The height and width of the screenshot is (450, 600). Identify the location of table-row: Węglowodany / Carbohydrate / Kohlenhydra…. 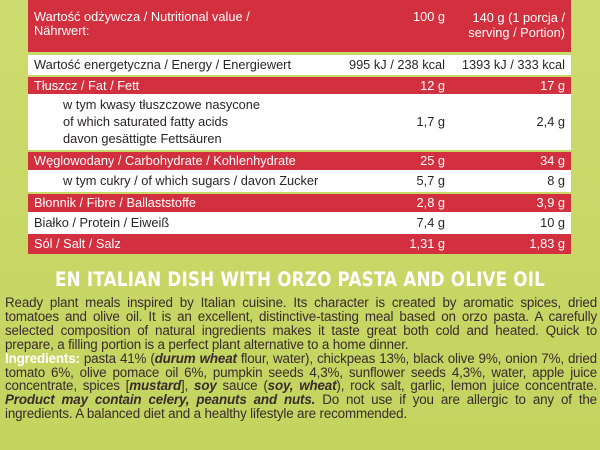
(299, 161).